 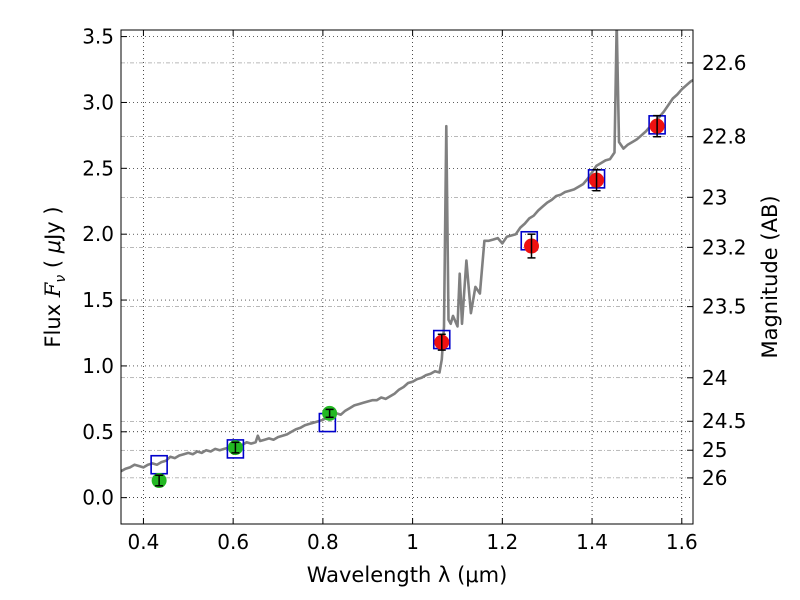 What do you see at coordinates (714, 197) in the screenshot?
I see `y2-tick-label-2: 23` at bounding box center [714, 197].